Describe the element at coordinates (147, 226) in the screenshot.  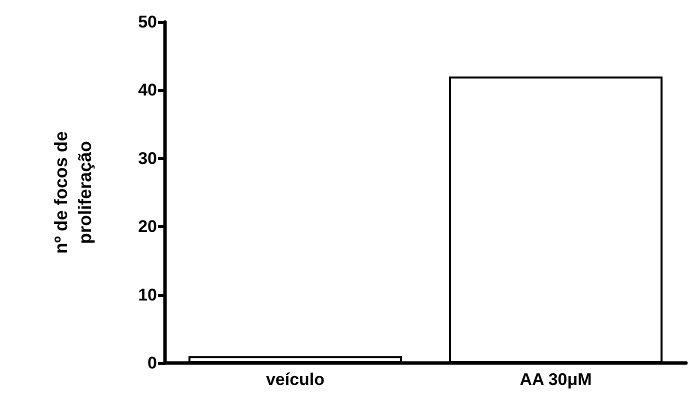
I see `y-tick-label: 20` at that location.